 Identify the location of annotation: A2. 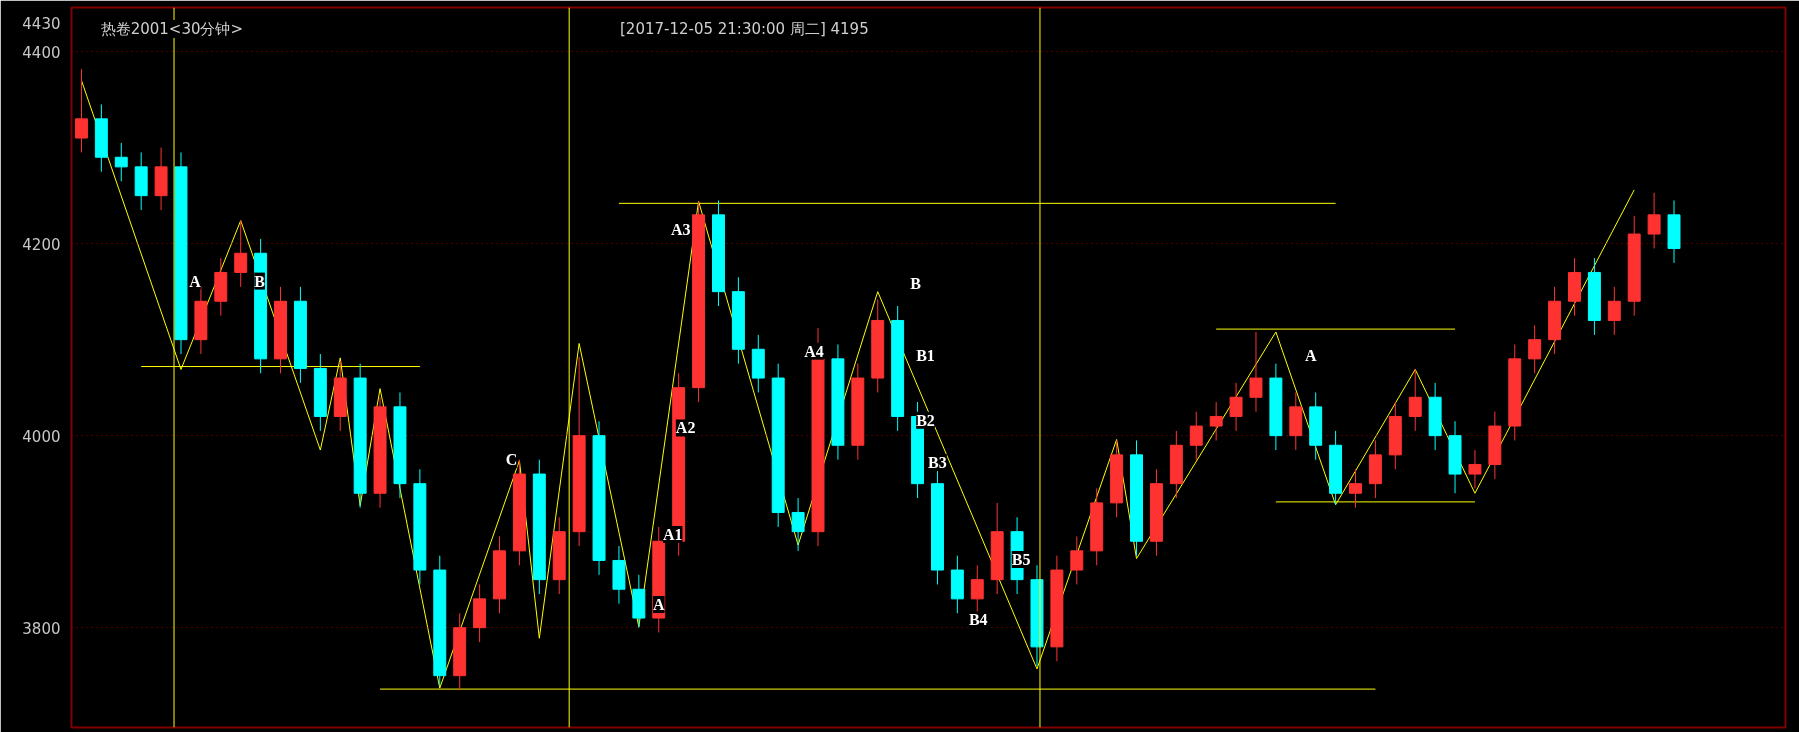
(685, 428).